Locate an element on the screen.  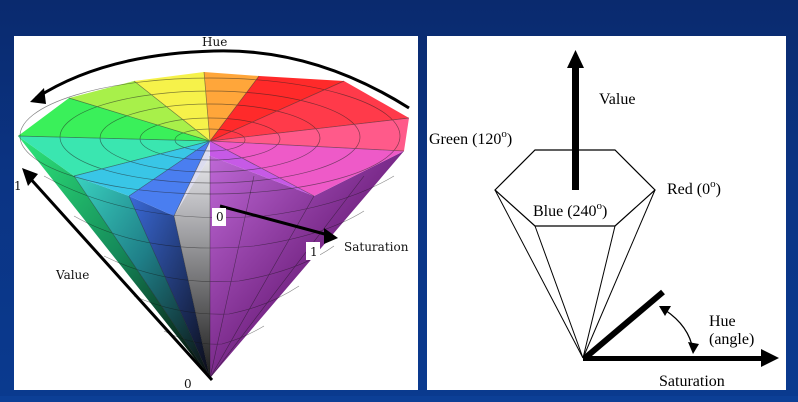
wheel-red-edge is located at coordinates (309, 111).